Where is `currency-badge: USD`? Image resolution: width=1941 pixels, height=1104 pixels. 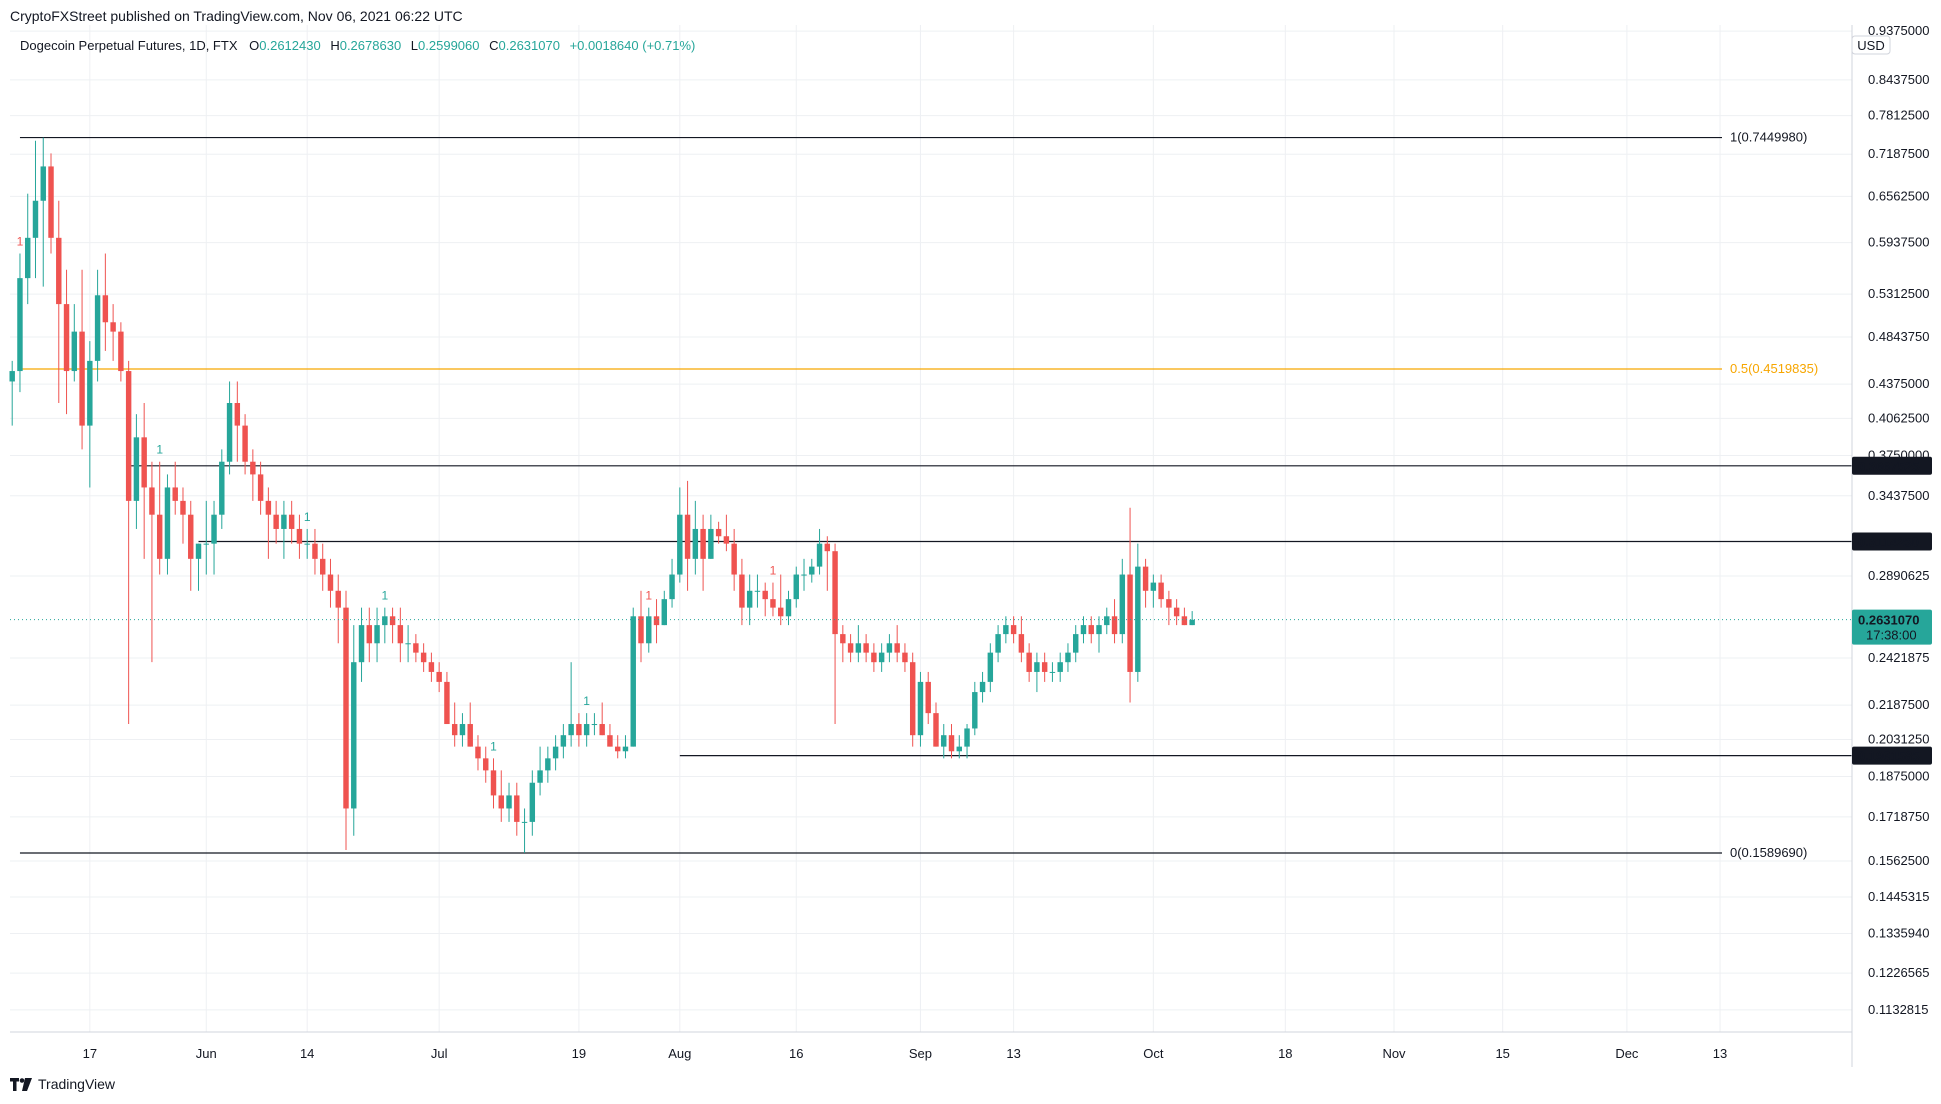 currency-badge: USD is located at coordinates (1871, 45).